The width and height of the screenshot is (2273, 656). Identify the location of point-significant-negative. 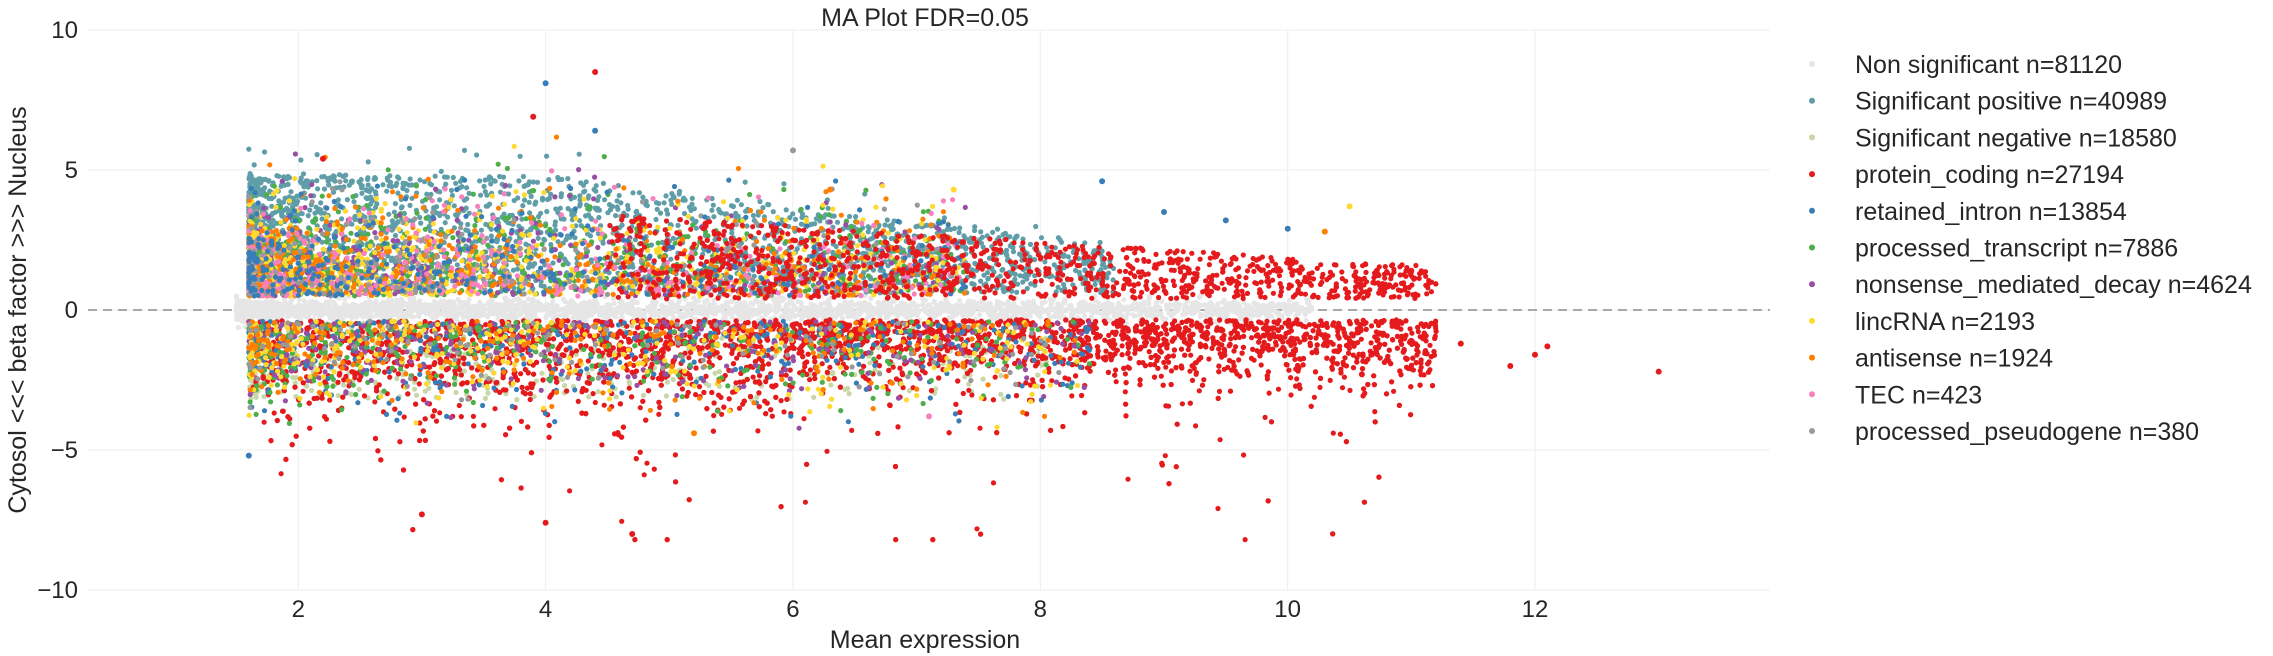
(1001, 394).